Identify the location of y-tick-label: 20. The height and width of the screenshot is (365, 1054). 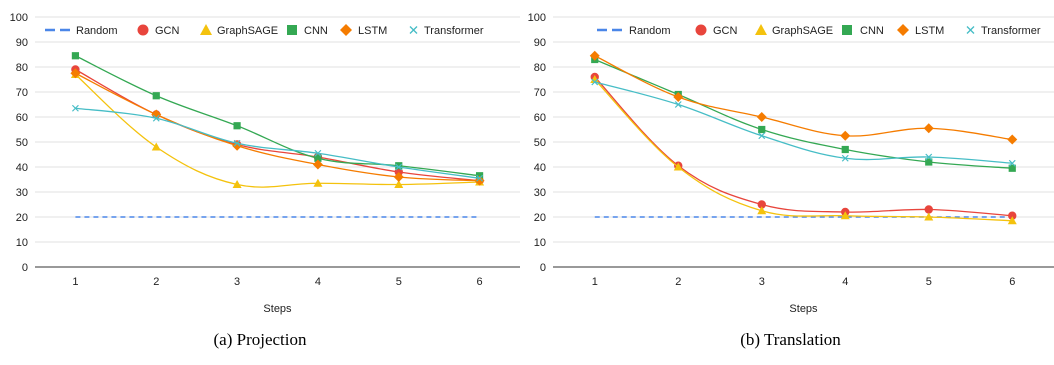
(22, 218).